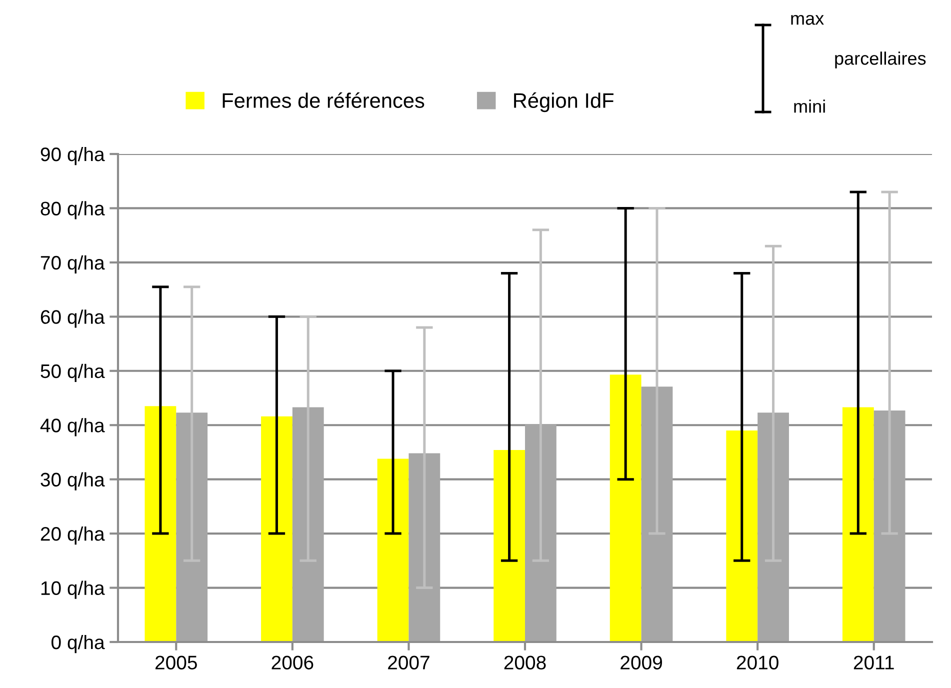 This screenshot has width=951, height=688. Describe the element at coordinates (757, 663) in the screenshot. I see `x-tick-label: 2010` at that location.